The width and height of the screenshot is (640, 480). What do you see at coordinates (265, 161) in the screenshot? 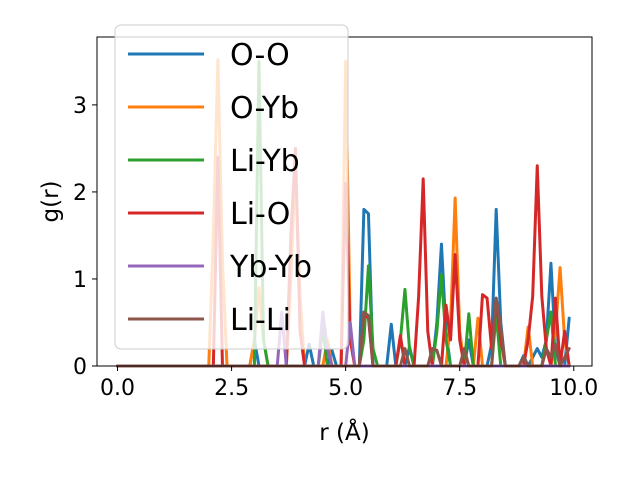
I see `legend-label-li-yb: Li-Yb` at bounding box center [265, 161].